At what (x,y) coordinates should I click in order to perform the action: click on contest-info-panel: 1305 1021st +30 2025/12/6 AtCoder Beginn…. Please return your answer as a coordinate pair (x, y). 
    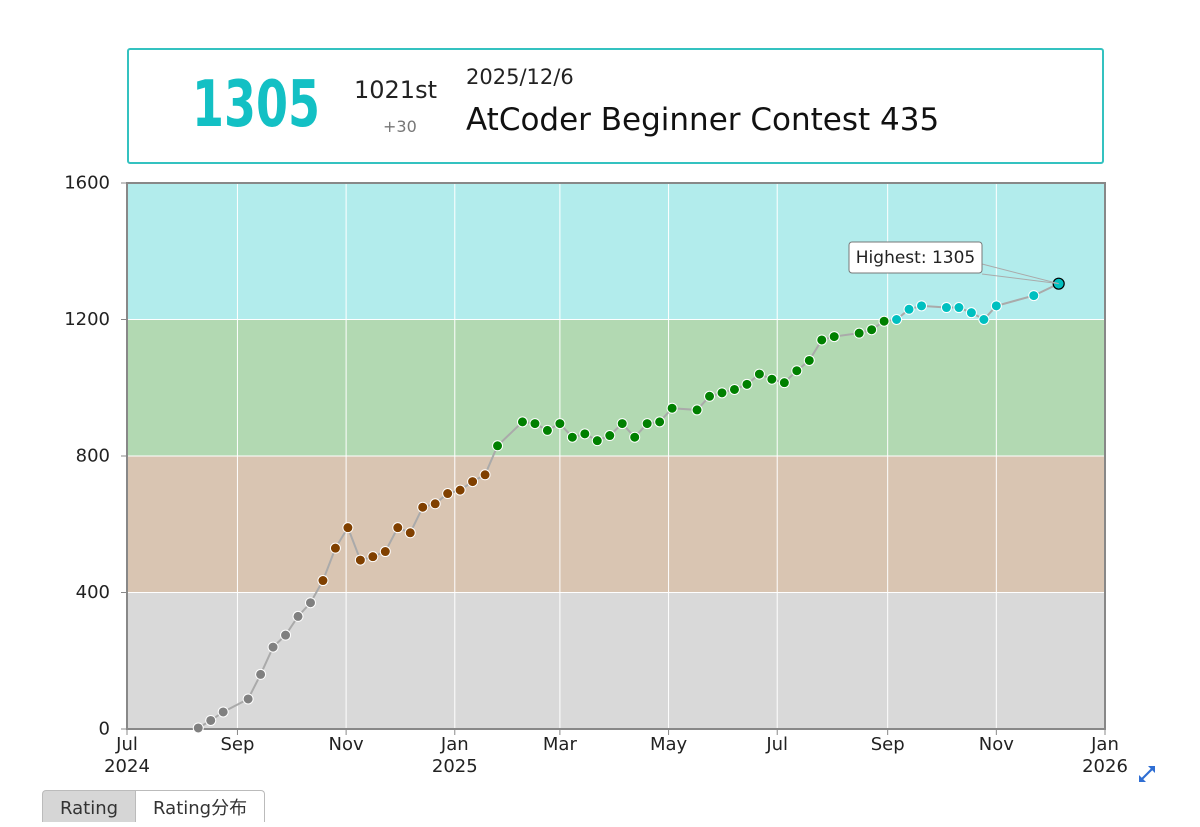
    Looking at the image, I should click on (615, 106).